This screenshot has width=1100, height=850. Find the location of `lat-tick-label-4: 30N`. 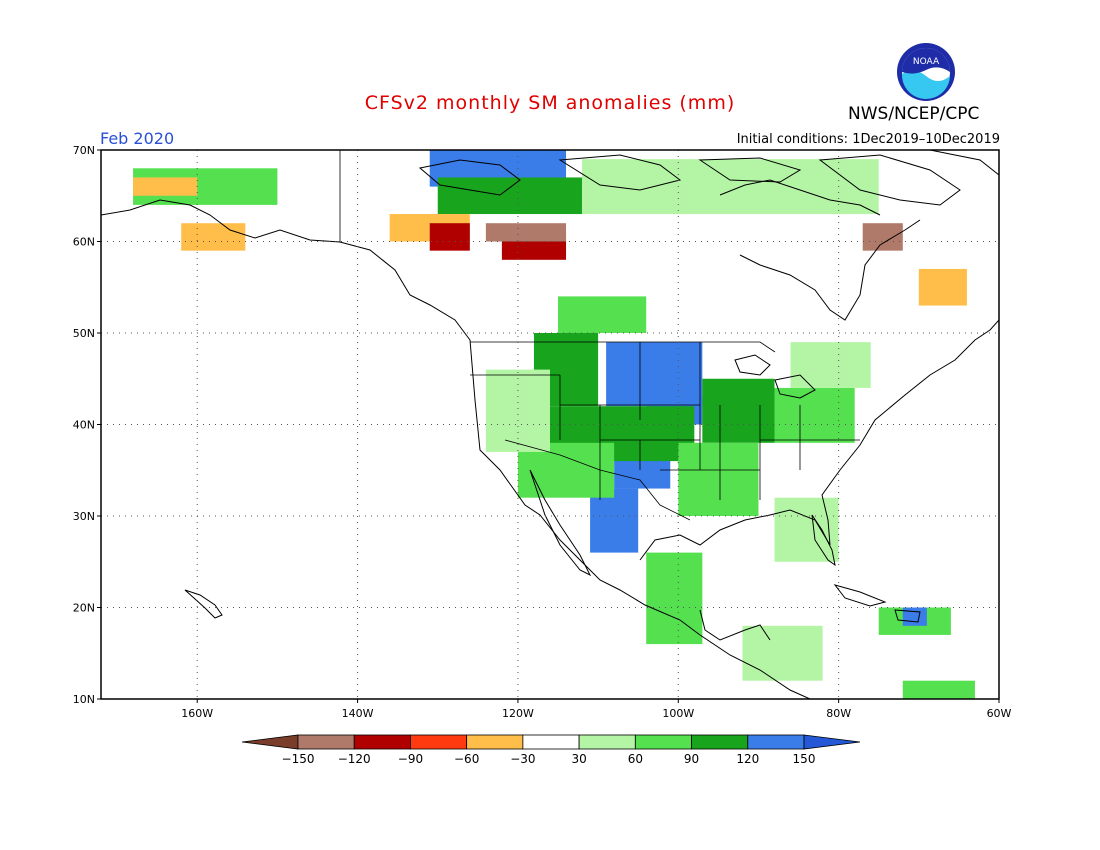

lat-tick-label-4: 30N is located at coordinates (84, 516).